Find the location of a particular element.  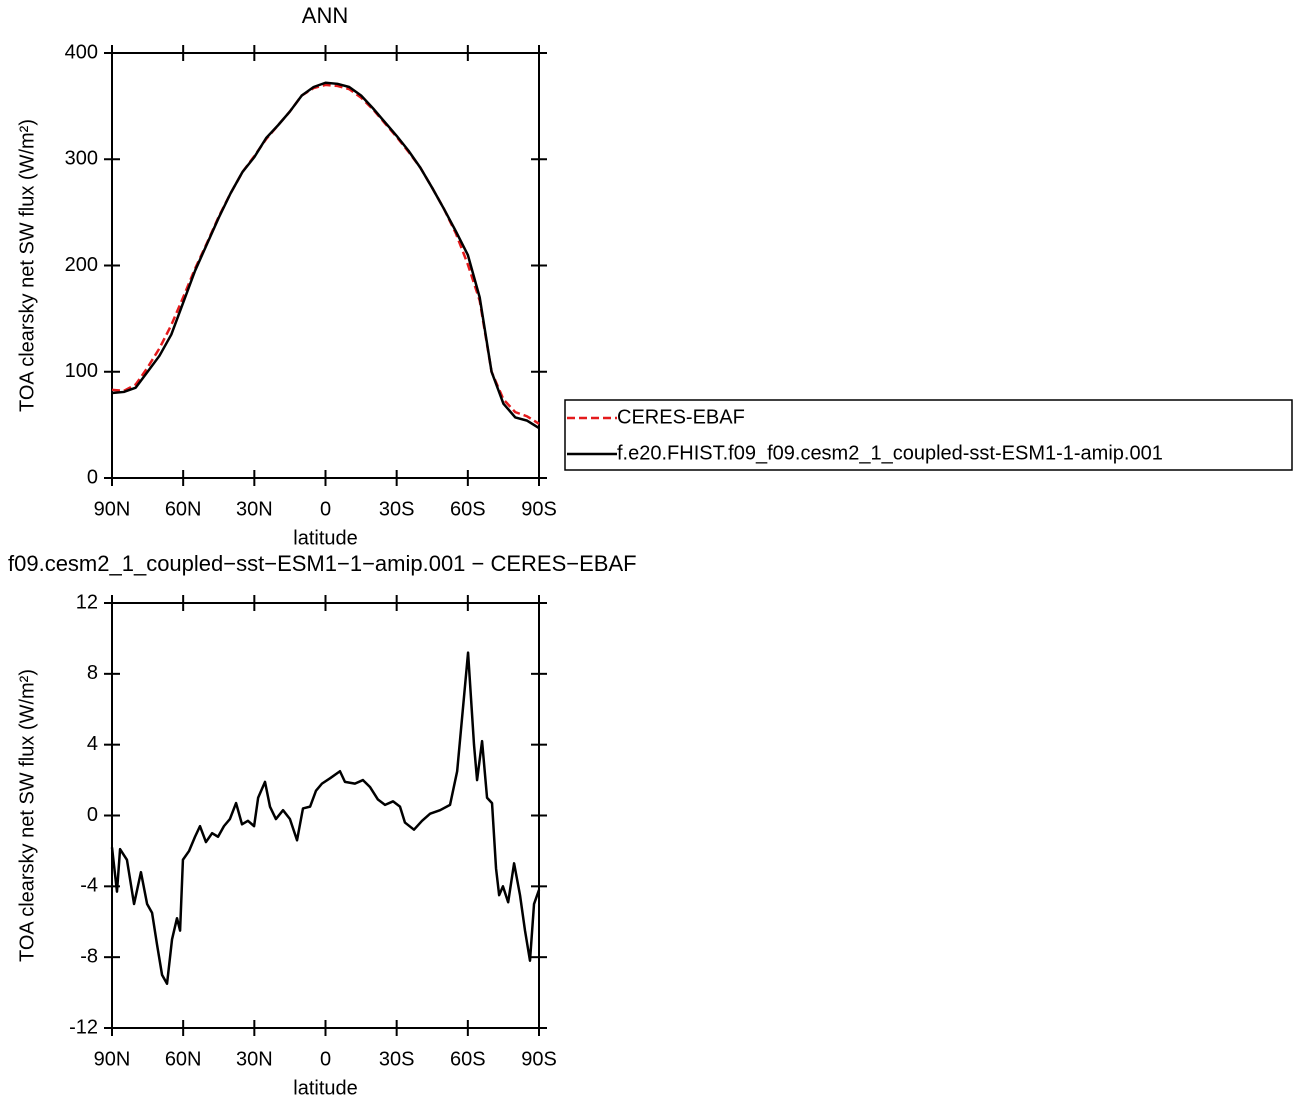

y-tick-label: -12 is located at coordinates (83, 1027).